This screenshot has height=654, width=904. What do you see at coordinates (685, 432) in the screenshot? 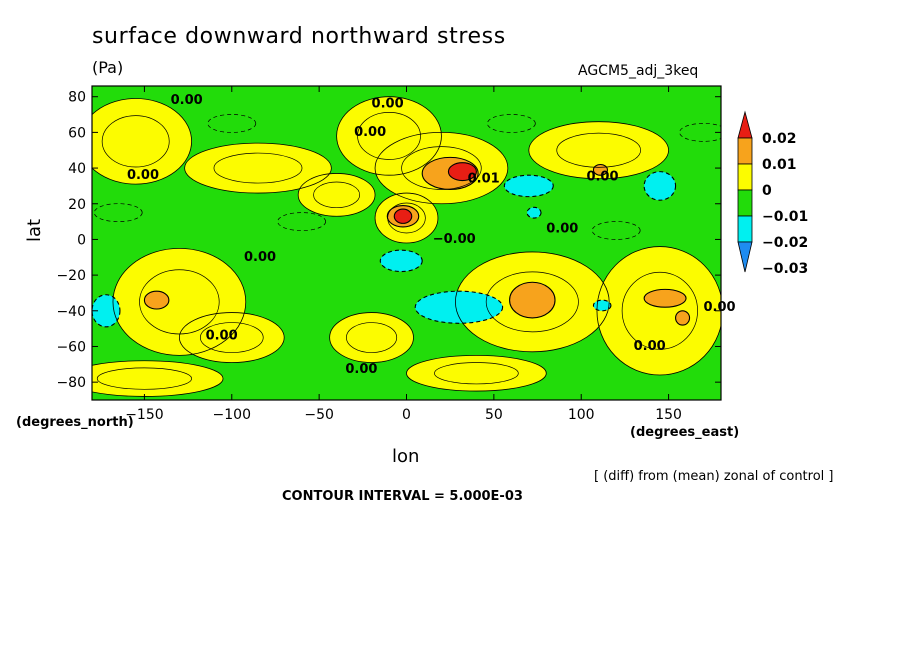
I see `x-unit-label: (degrees_east)` at bounding box center [685, 432].